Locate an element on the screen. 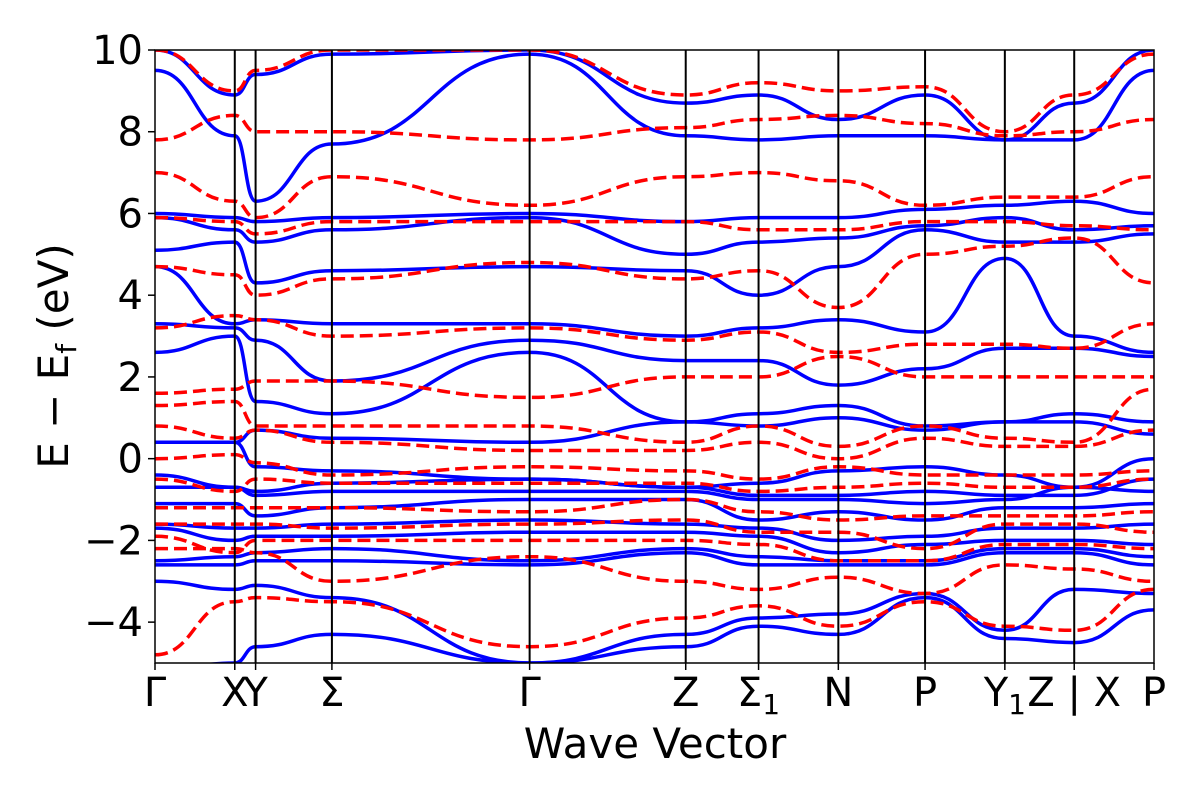 The width and height of the screenshot is (1200, 800). kpoint-label-main: Z | X is located at coordinates (1074, 693).